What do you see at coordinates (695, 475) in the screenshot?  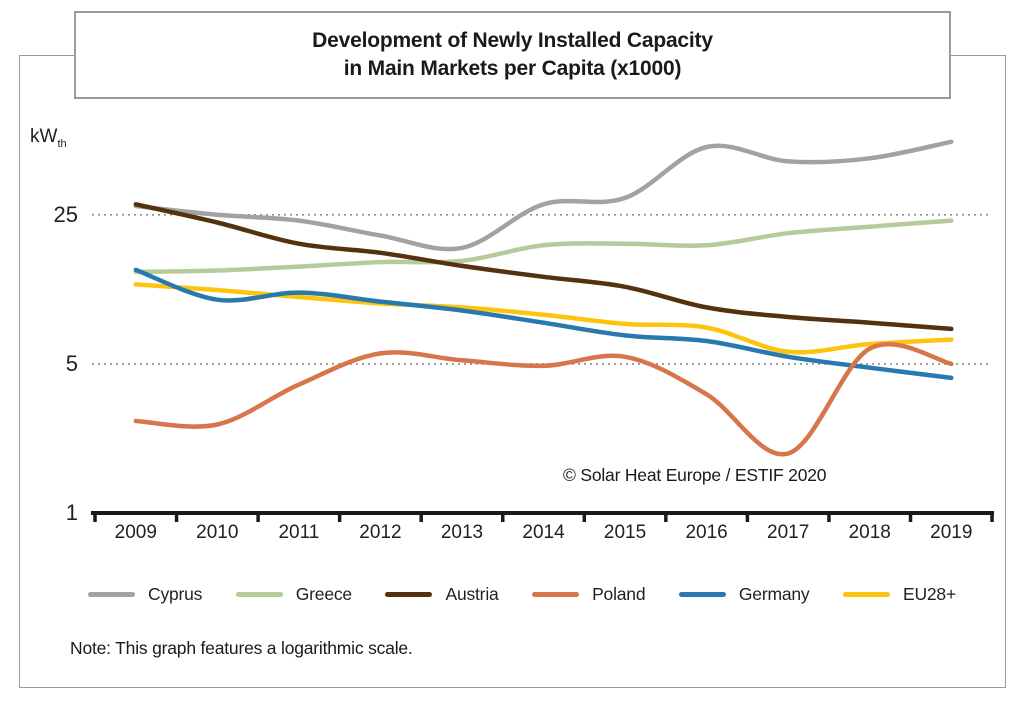 I see `copyright-text: © Solar Heat Europe / ESTIF 2020` at bounding box center [695, 475].